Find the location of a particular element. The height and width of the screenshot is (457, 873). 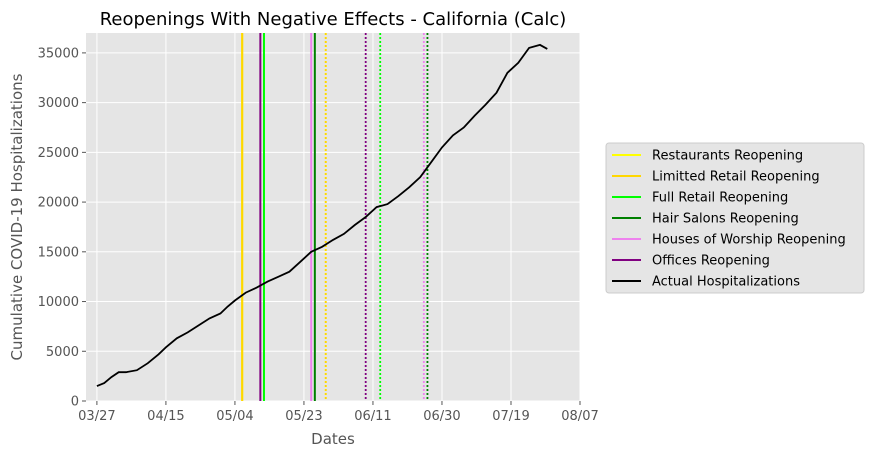

legend-label: Offices Reopening is located at coordinates (711, 261).